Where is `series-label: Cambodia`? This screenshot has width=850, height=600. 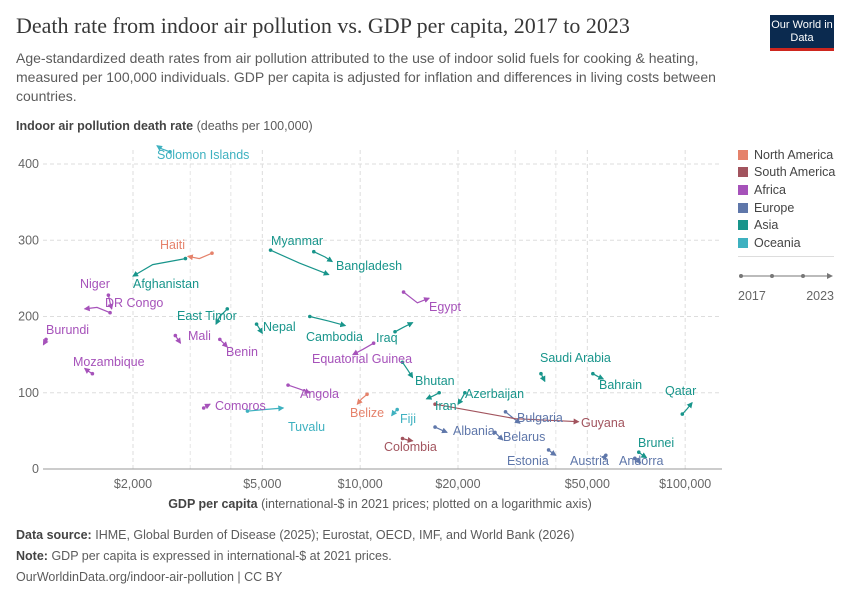 series-label: Cambodia is located at coordinates (334, 337).